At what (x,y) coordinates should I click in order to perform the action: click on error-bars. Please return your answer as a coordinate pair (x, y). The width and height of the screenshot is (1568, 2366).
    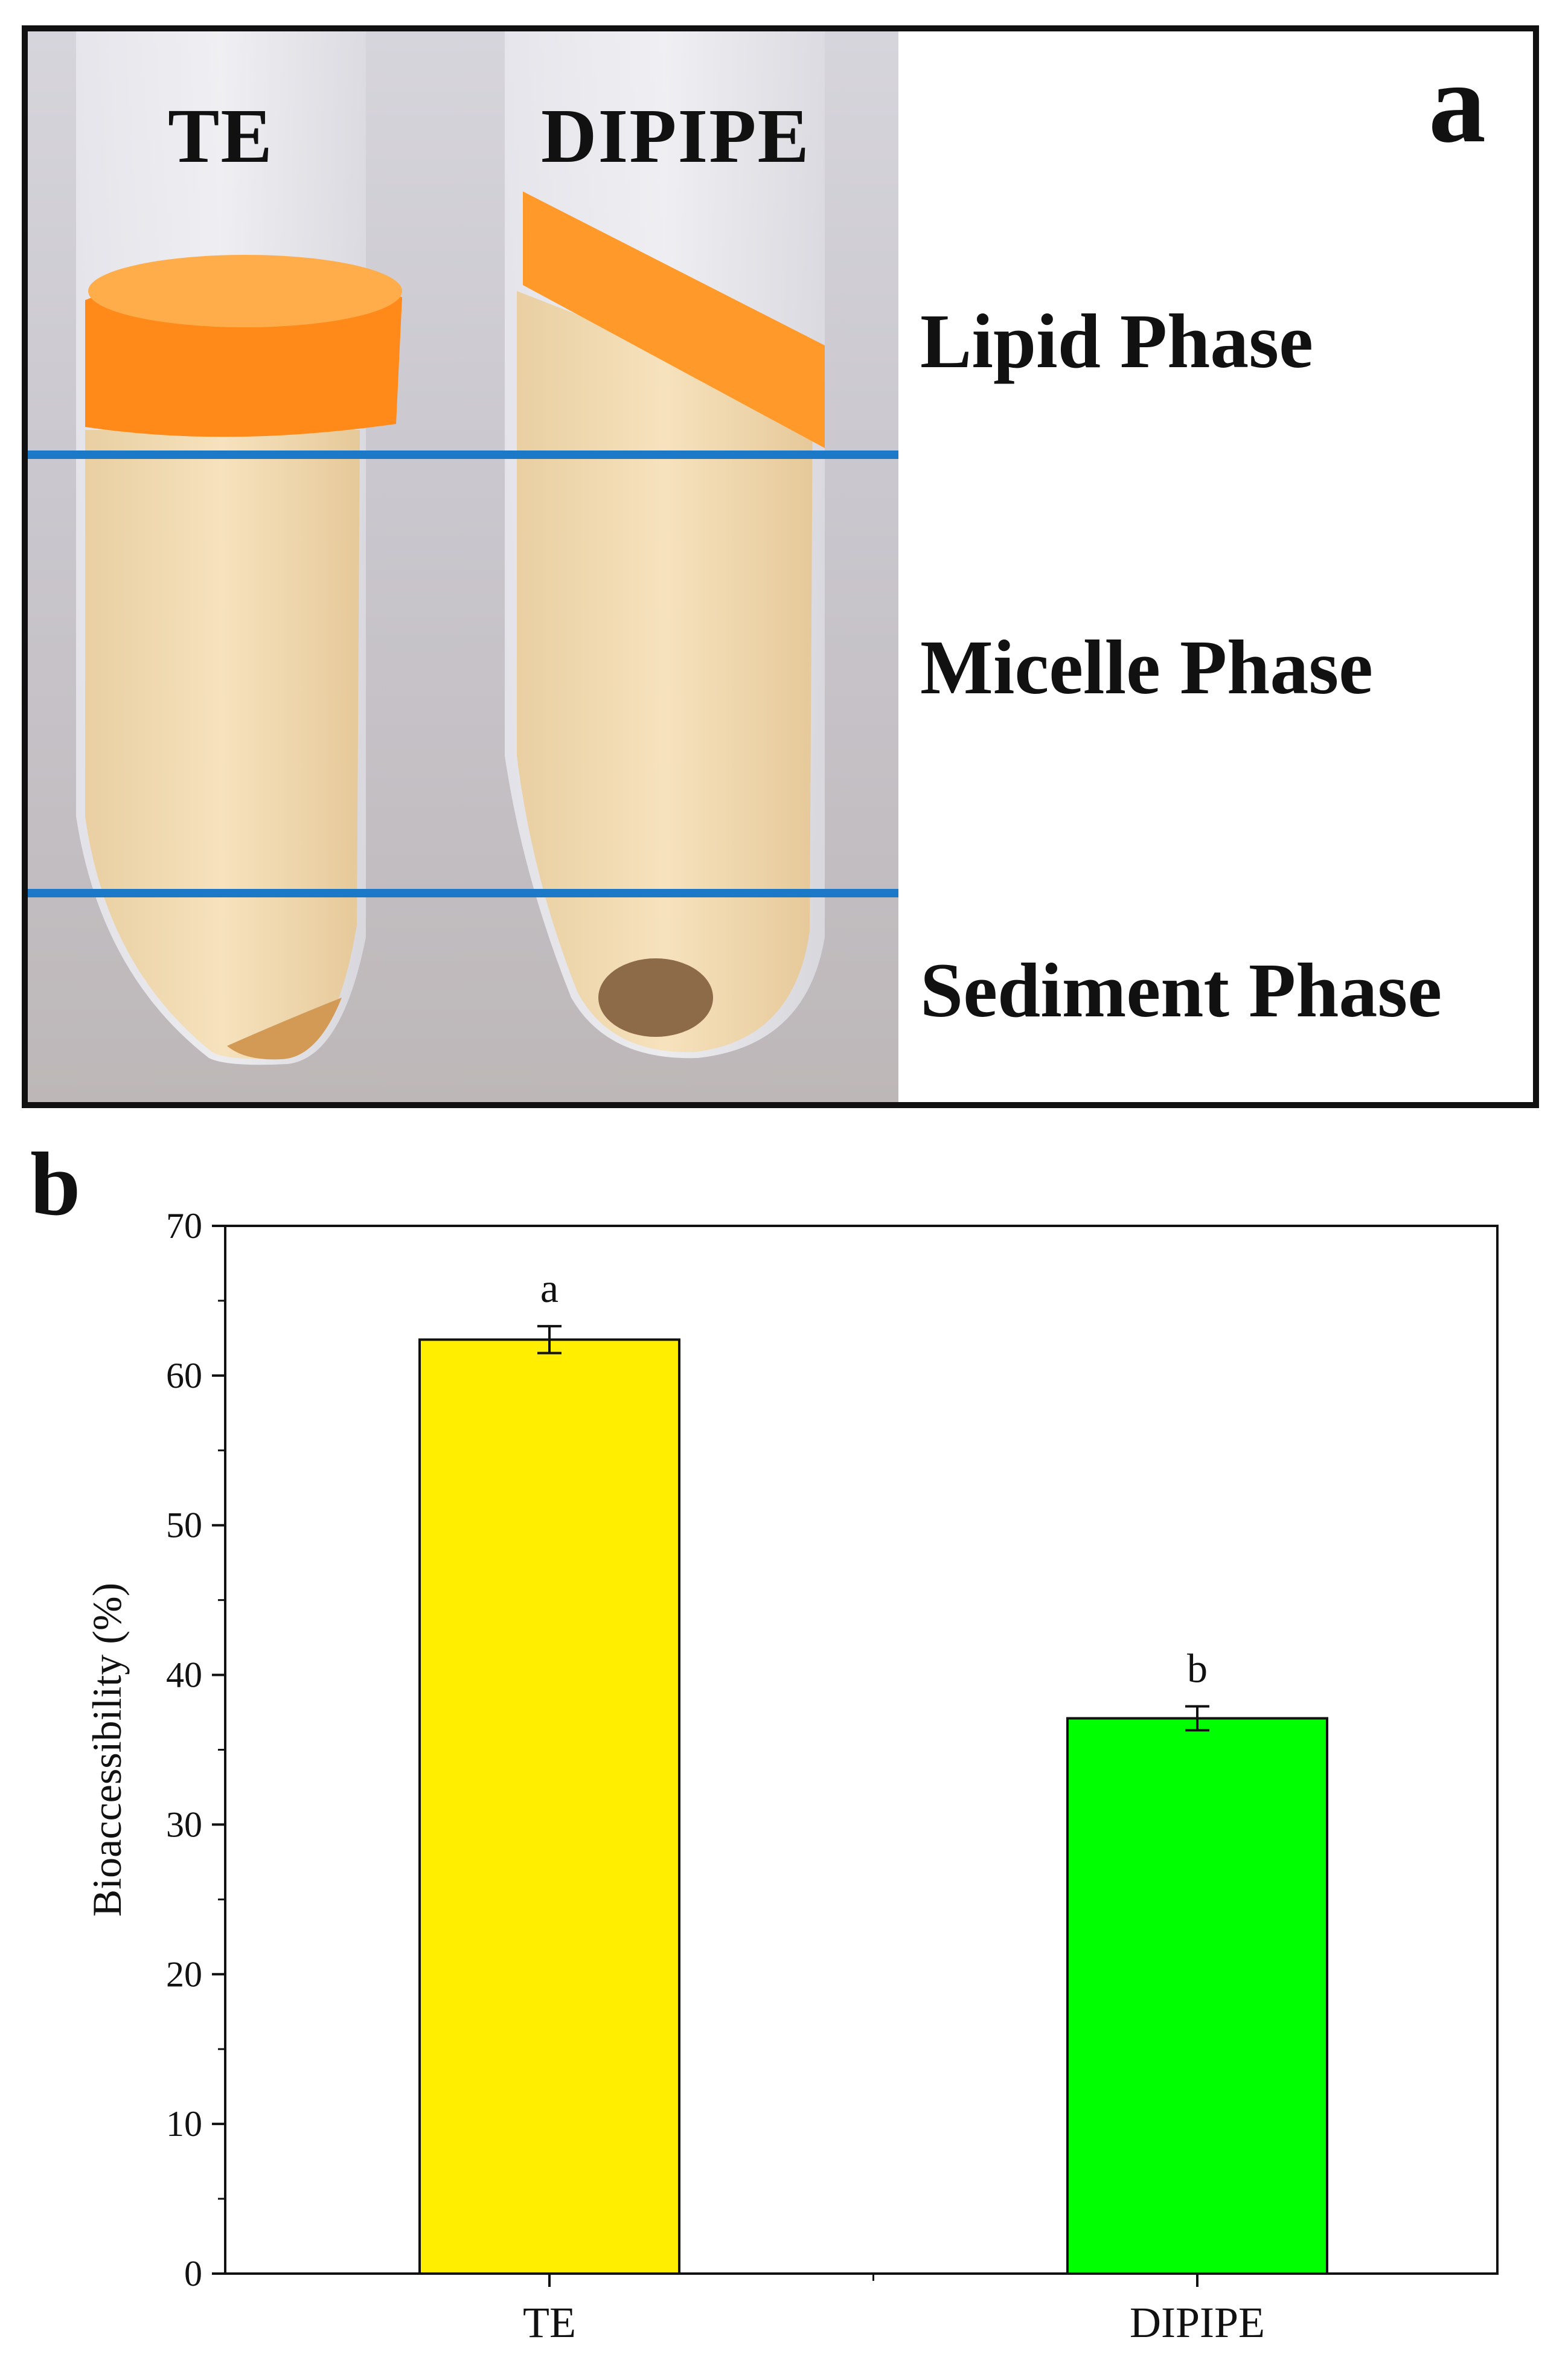
    Looking at the image, I should click on (873, 1528).